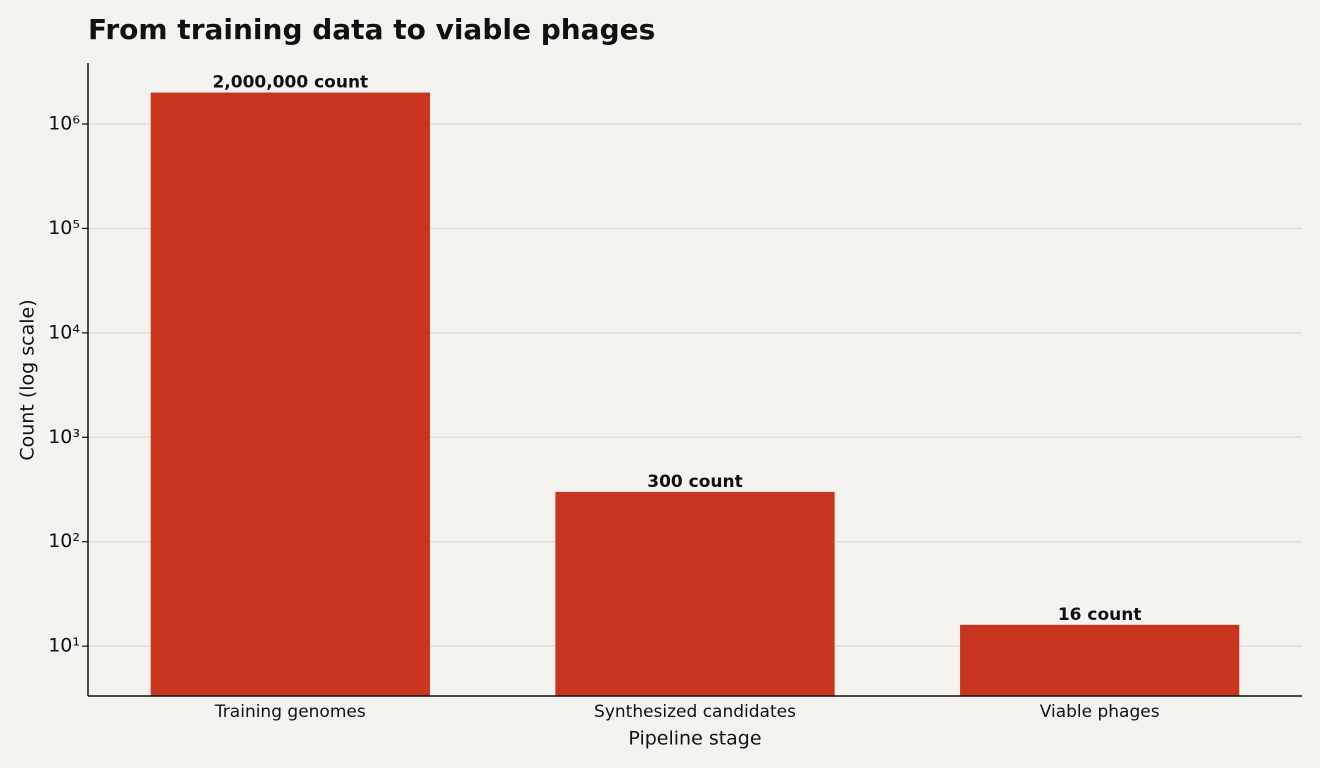 This screenshot has width=1320, height=768. I want to click on y-tick-label: 10², so click(64, 541).